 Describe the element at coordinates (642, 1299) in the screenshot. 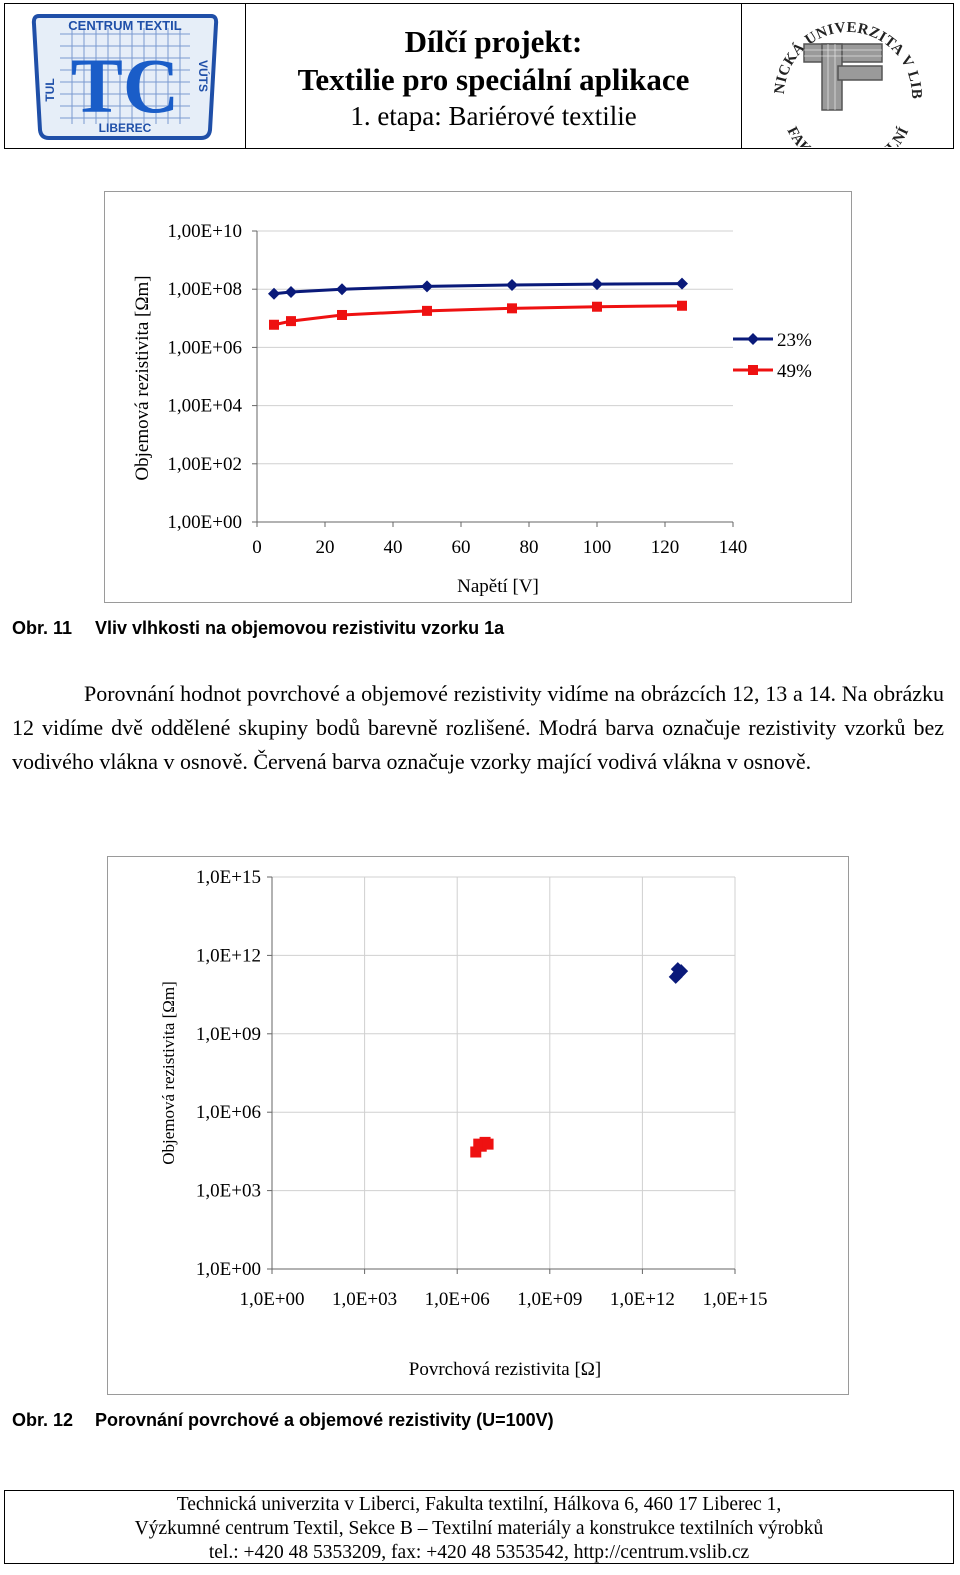

I see `x-tick-label: 1,0E+12` at that location.